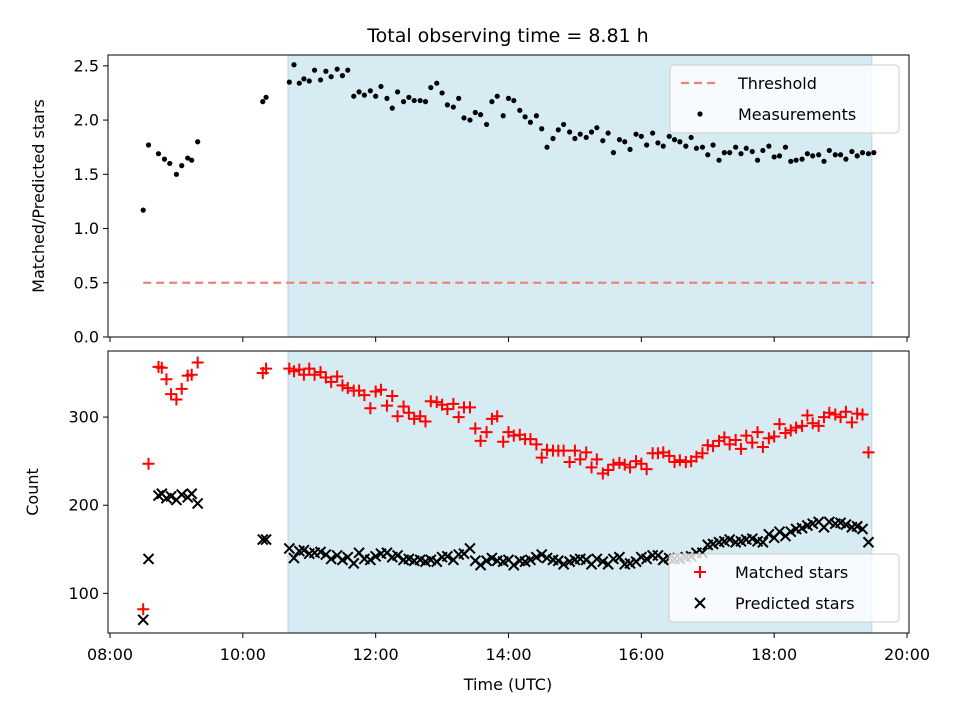 The height and width of the screenshot is (724, 960). Describe the element at coordinates (86, 228) in the screenshot. I see `y-tick-label: 1.0` at that location.